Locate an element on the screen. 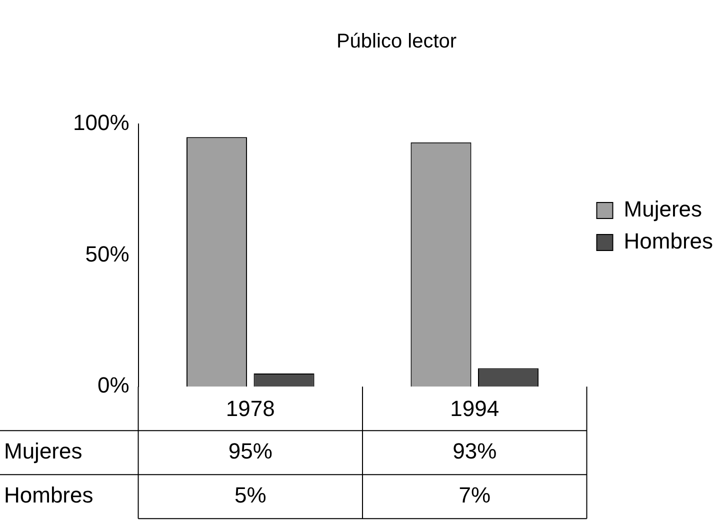 The image size is (723, 521). legend-label: Mujeres is located at coordinates (663, 209).